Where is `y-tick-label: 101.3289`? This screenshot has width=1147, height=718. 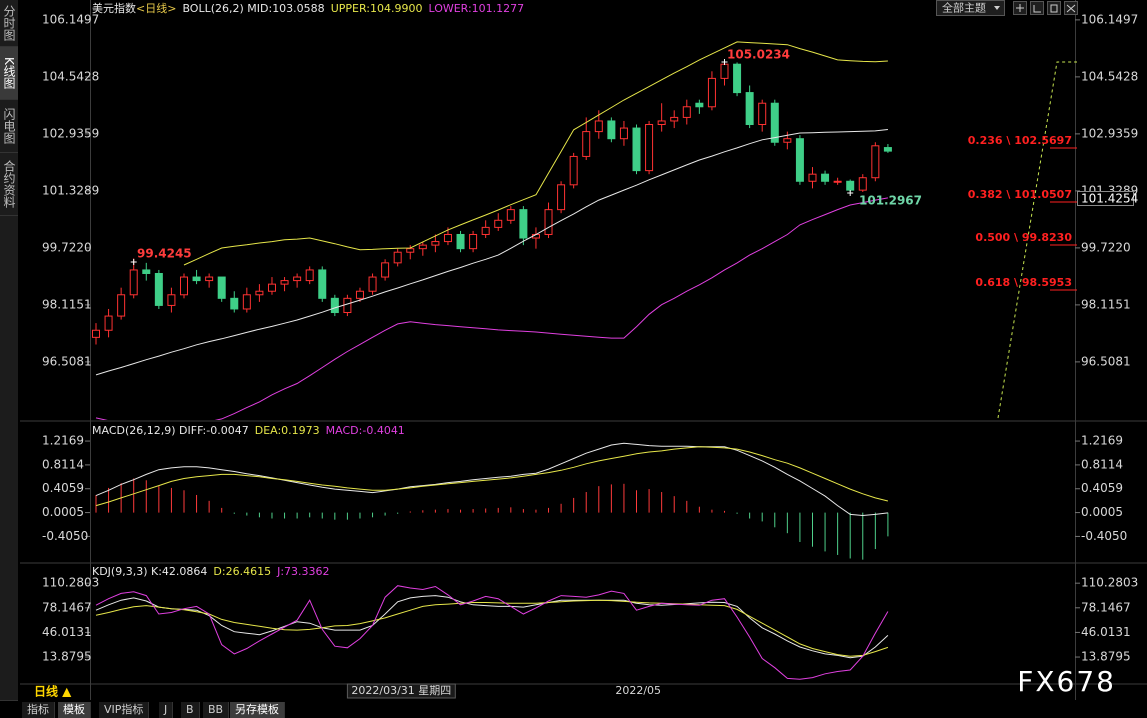
y-tick-label: 101.3289 is located at coordinates (70, 190).